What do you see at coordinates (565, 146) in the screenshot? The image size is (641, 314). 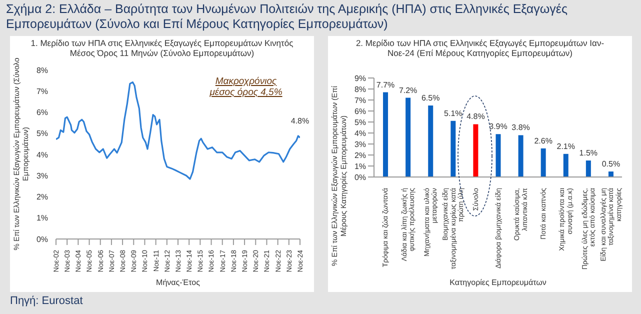 I see `data-label: 2.1%` at bounding box center [565, 146].